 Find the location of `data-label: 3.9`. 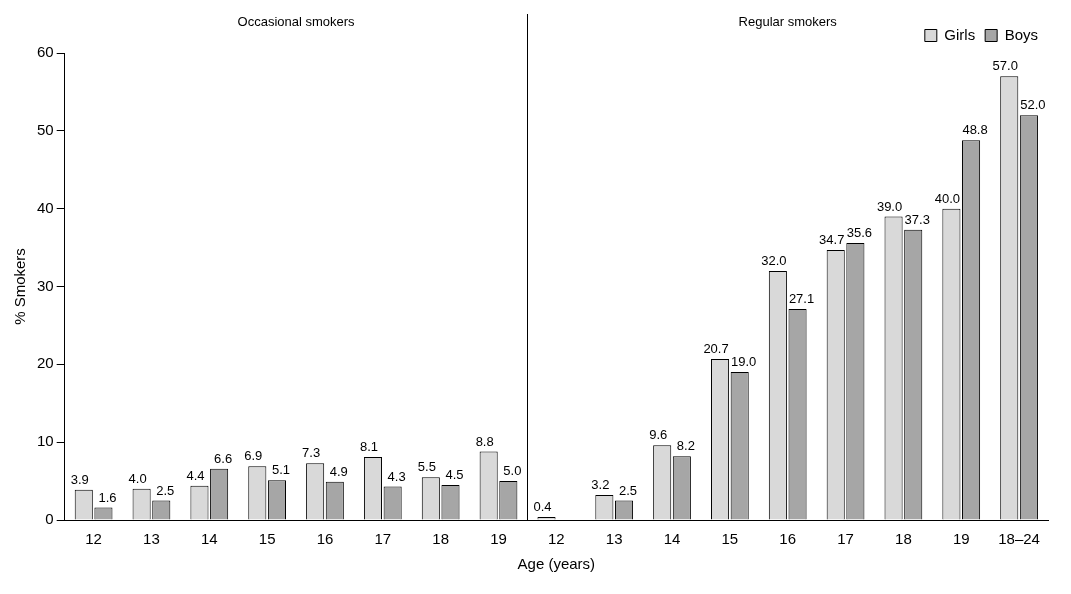

data-label: 3.9 is located at coordinates (79, 479).